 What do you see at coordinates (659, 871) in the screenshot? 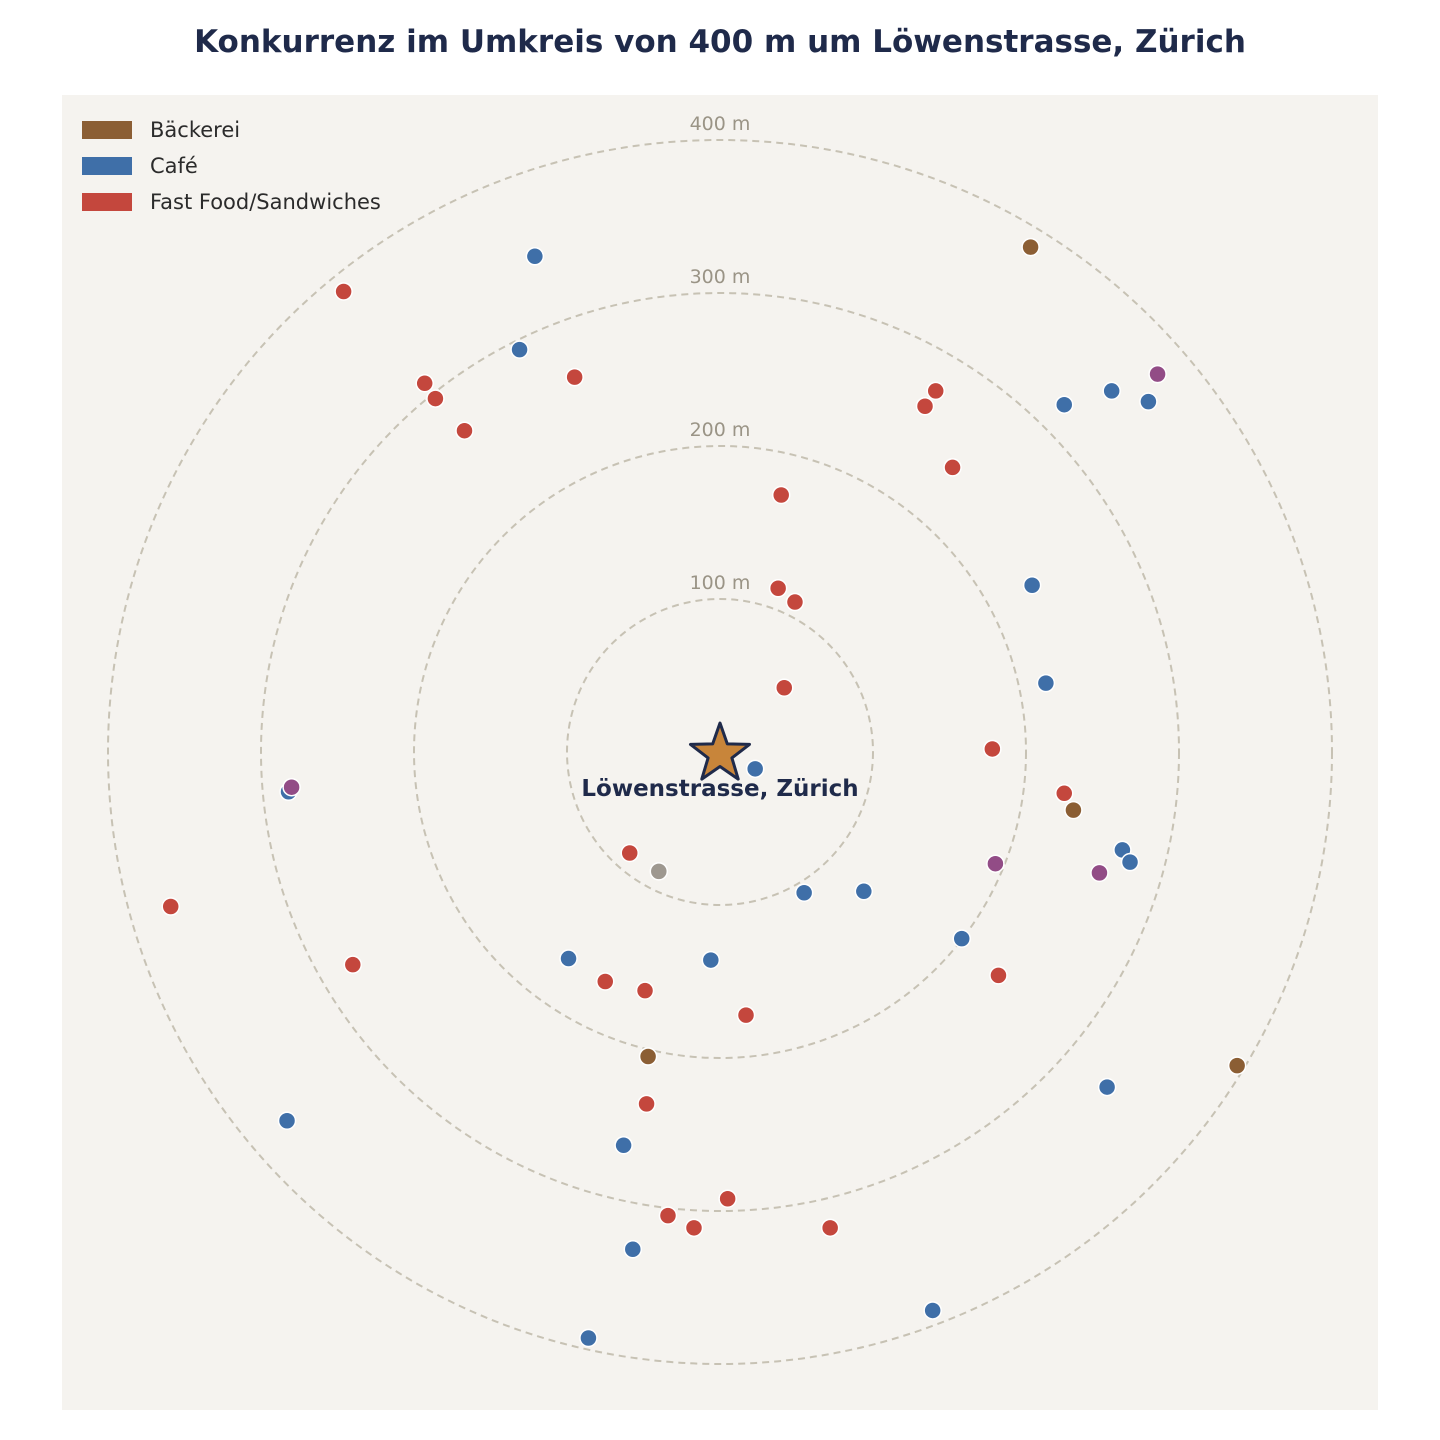
I see `point-other-grey` at bounding box center [659, 871].